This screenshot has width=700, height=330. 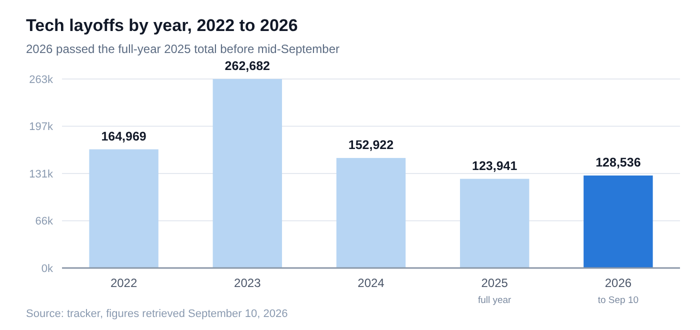 What do you see at coordinates (371, 283) in the screenshot?
I see `x-tick-label: 2024` at bounding box center [371, 283].